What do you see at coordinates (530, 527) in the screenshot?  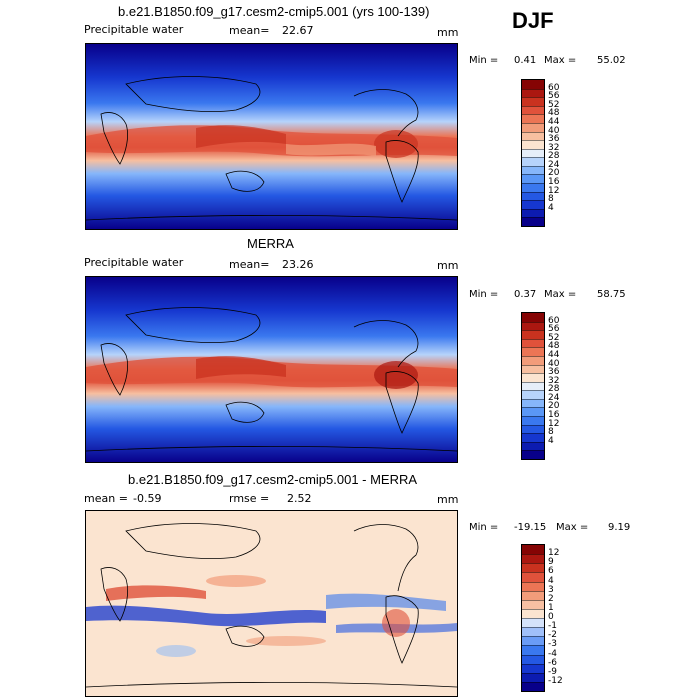 I see `panel-3-min-value: -19.15` at bounding box center [530, 527].